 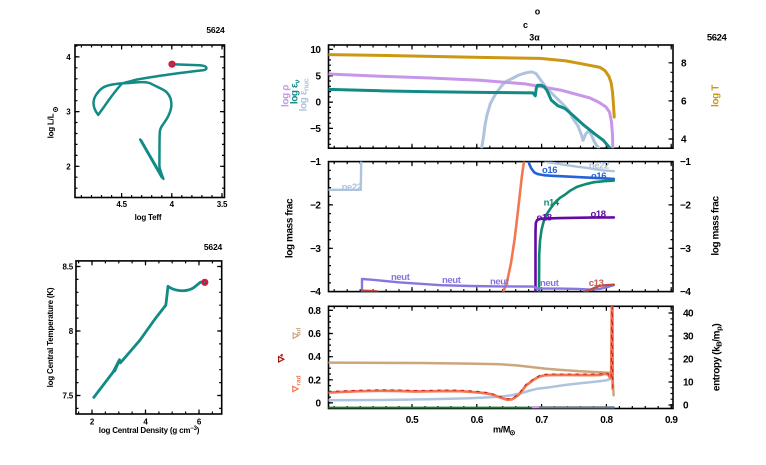 What do you see at coordinates (149, 430) in the screenshot?
I see `svg-text: log Central Density (g cm−3)` at bounding box center [149, 430].